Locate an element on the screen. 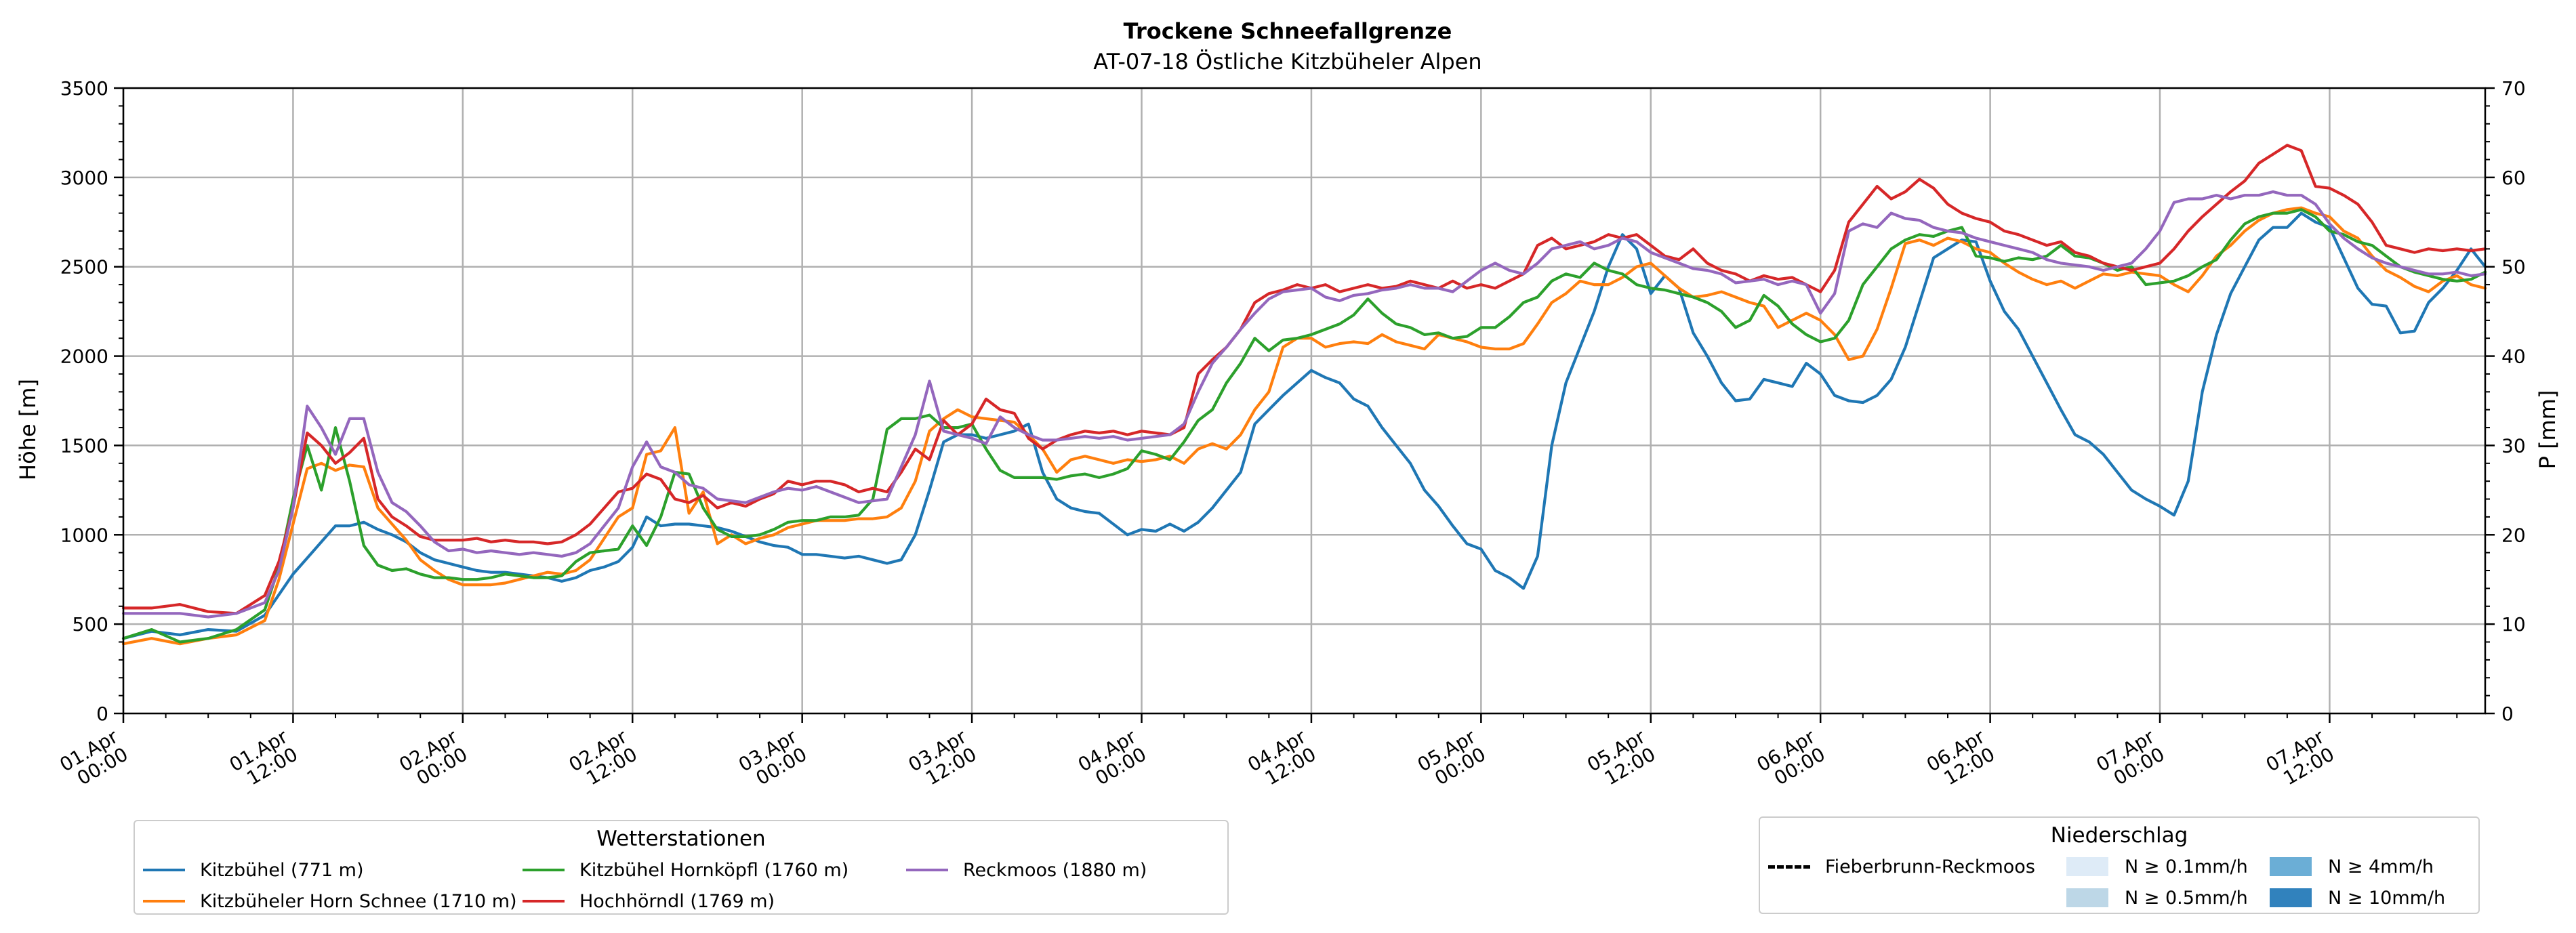 The image size is (2576, 933). legend-label: Hochhörndl (1769 m) is located at coordinates (677, 901).